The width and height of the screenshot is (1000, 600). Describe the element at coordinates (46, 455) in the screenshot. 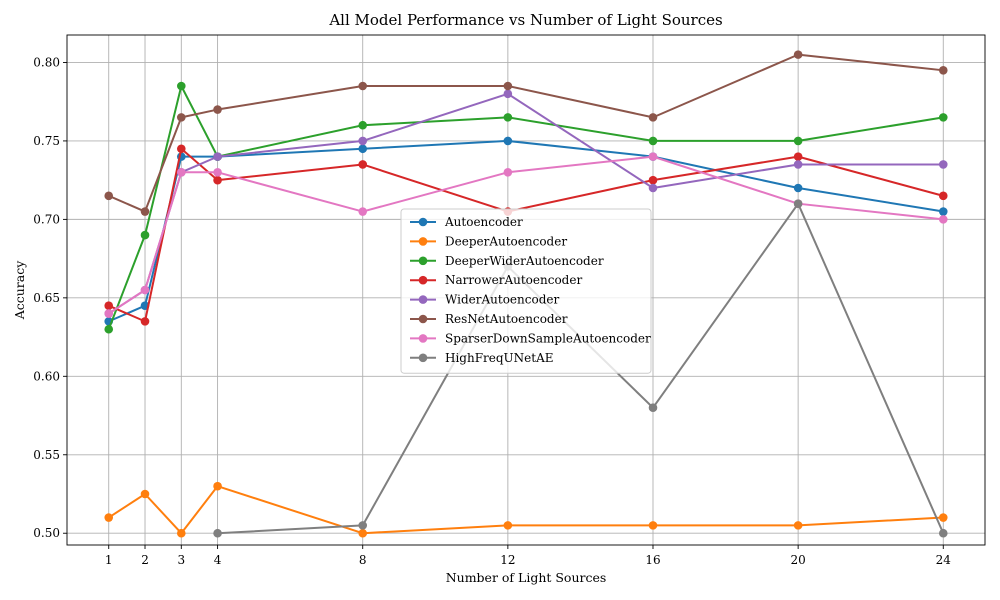

I see `y-tick-label: 0.55` at that location.